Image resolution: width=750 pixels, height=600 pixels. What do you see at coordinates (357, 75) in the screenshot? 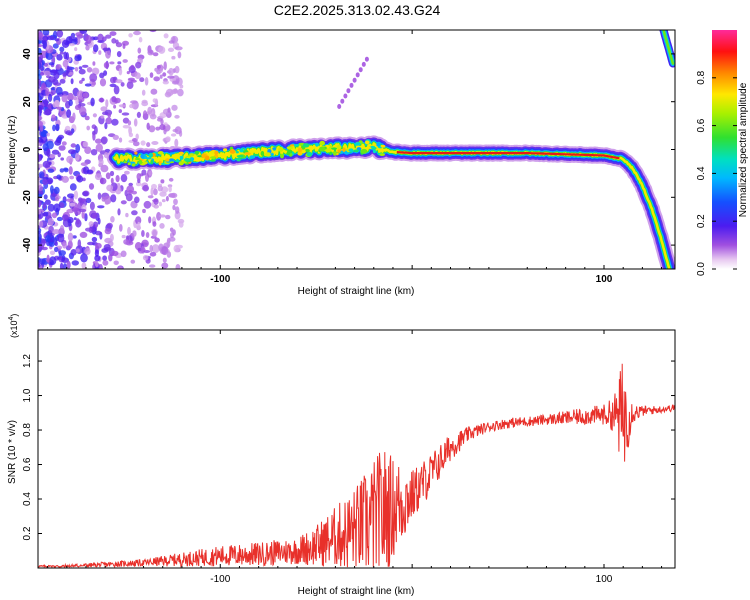
I see `streak-blob` at bounding box center [357, 75].